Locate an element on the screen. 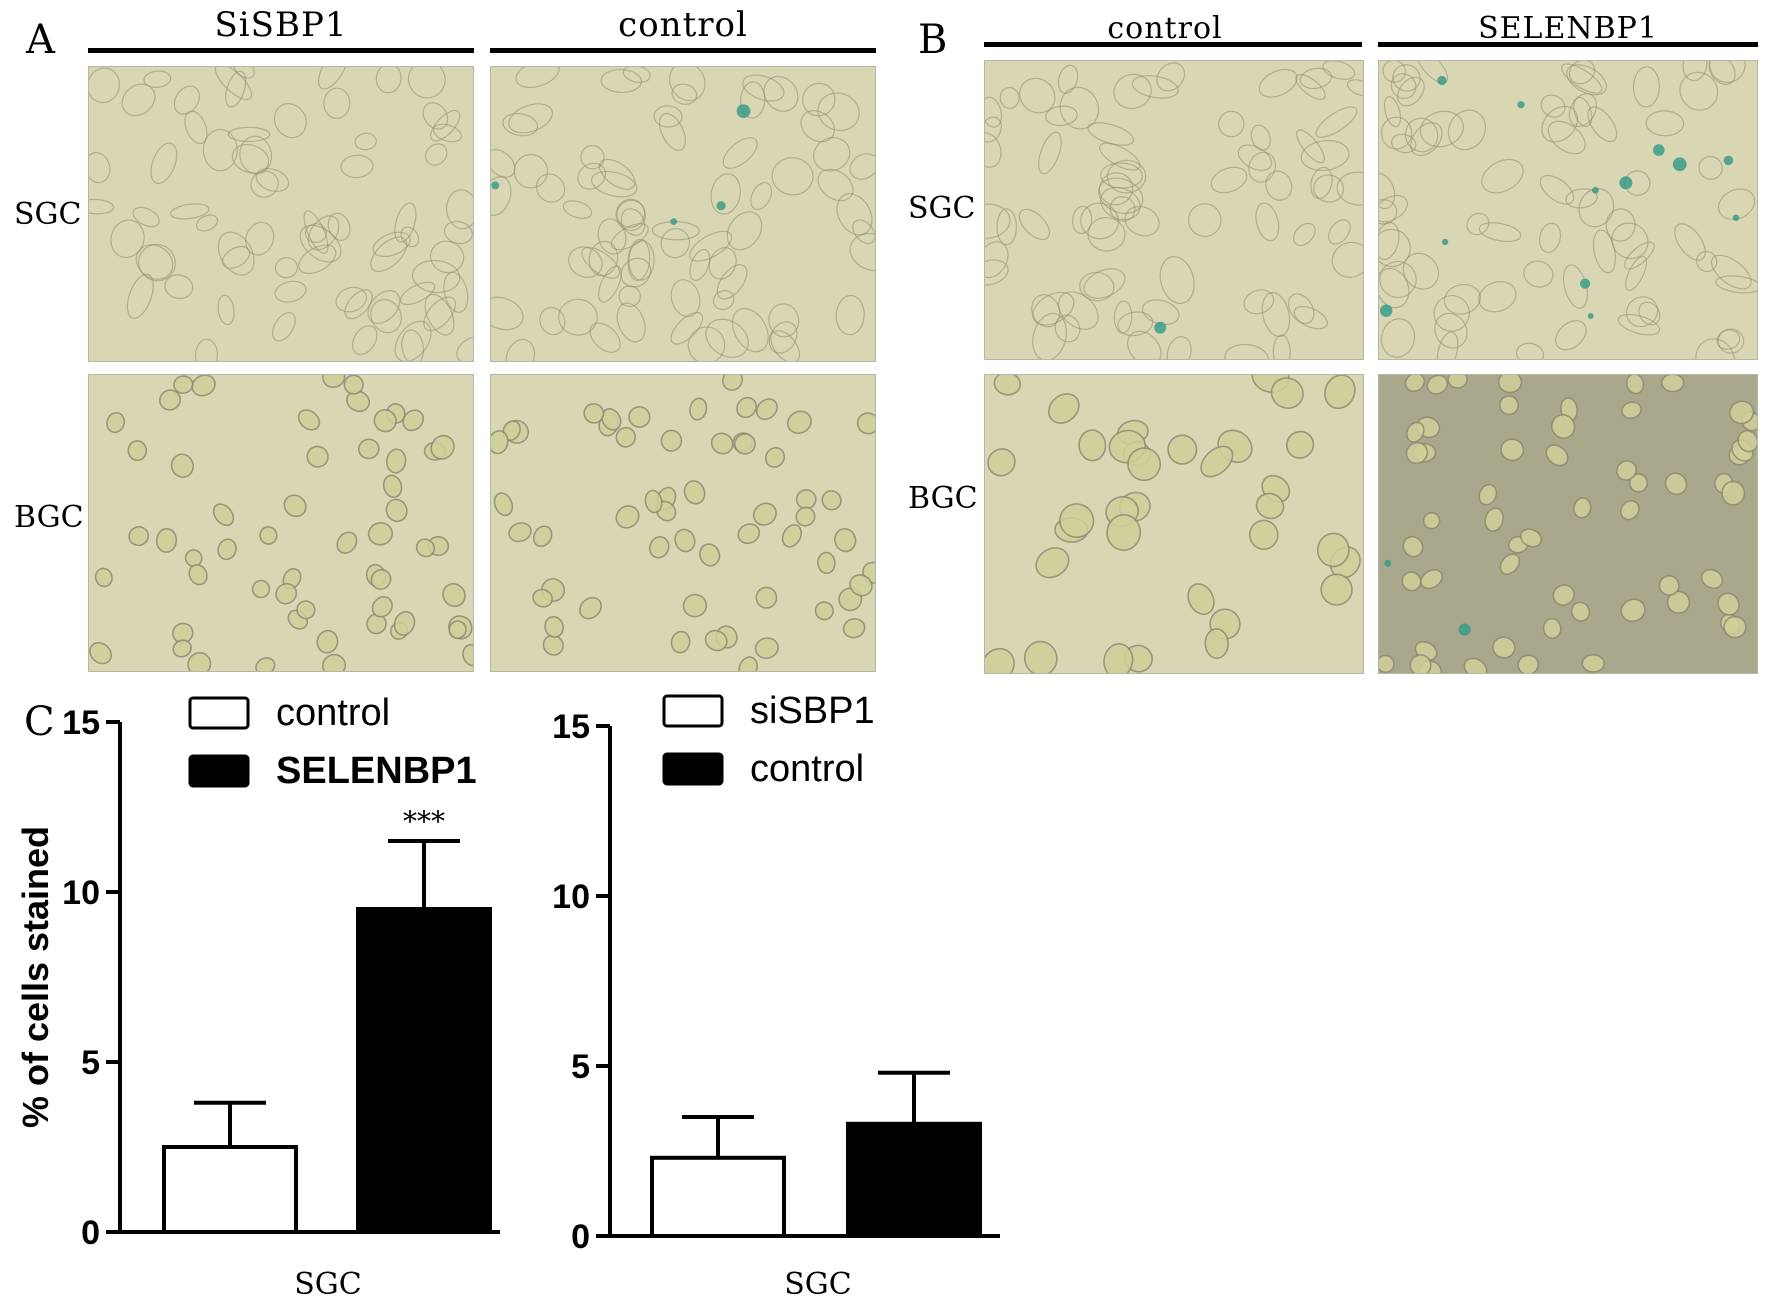  chart-1-y-tick-label: 15 is located at coordinates (571, 727).